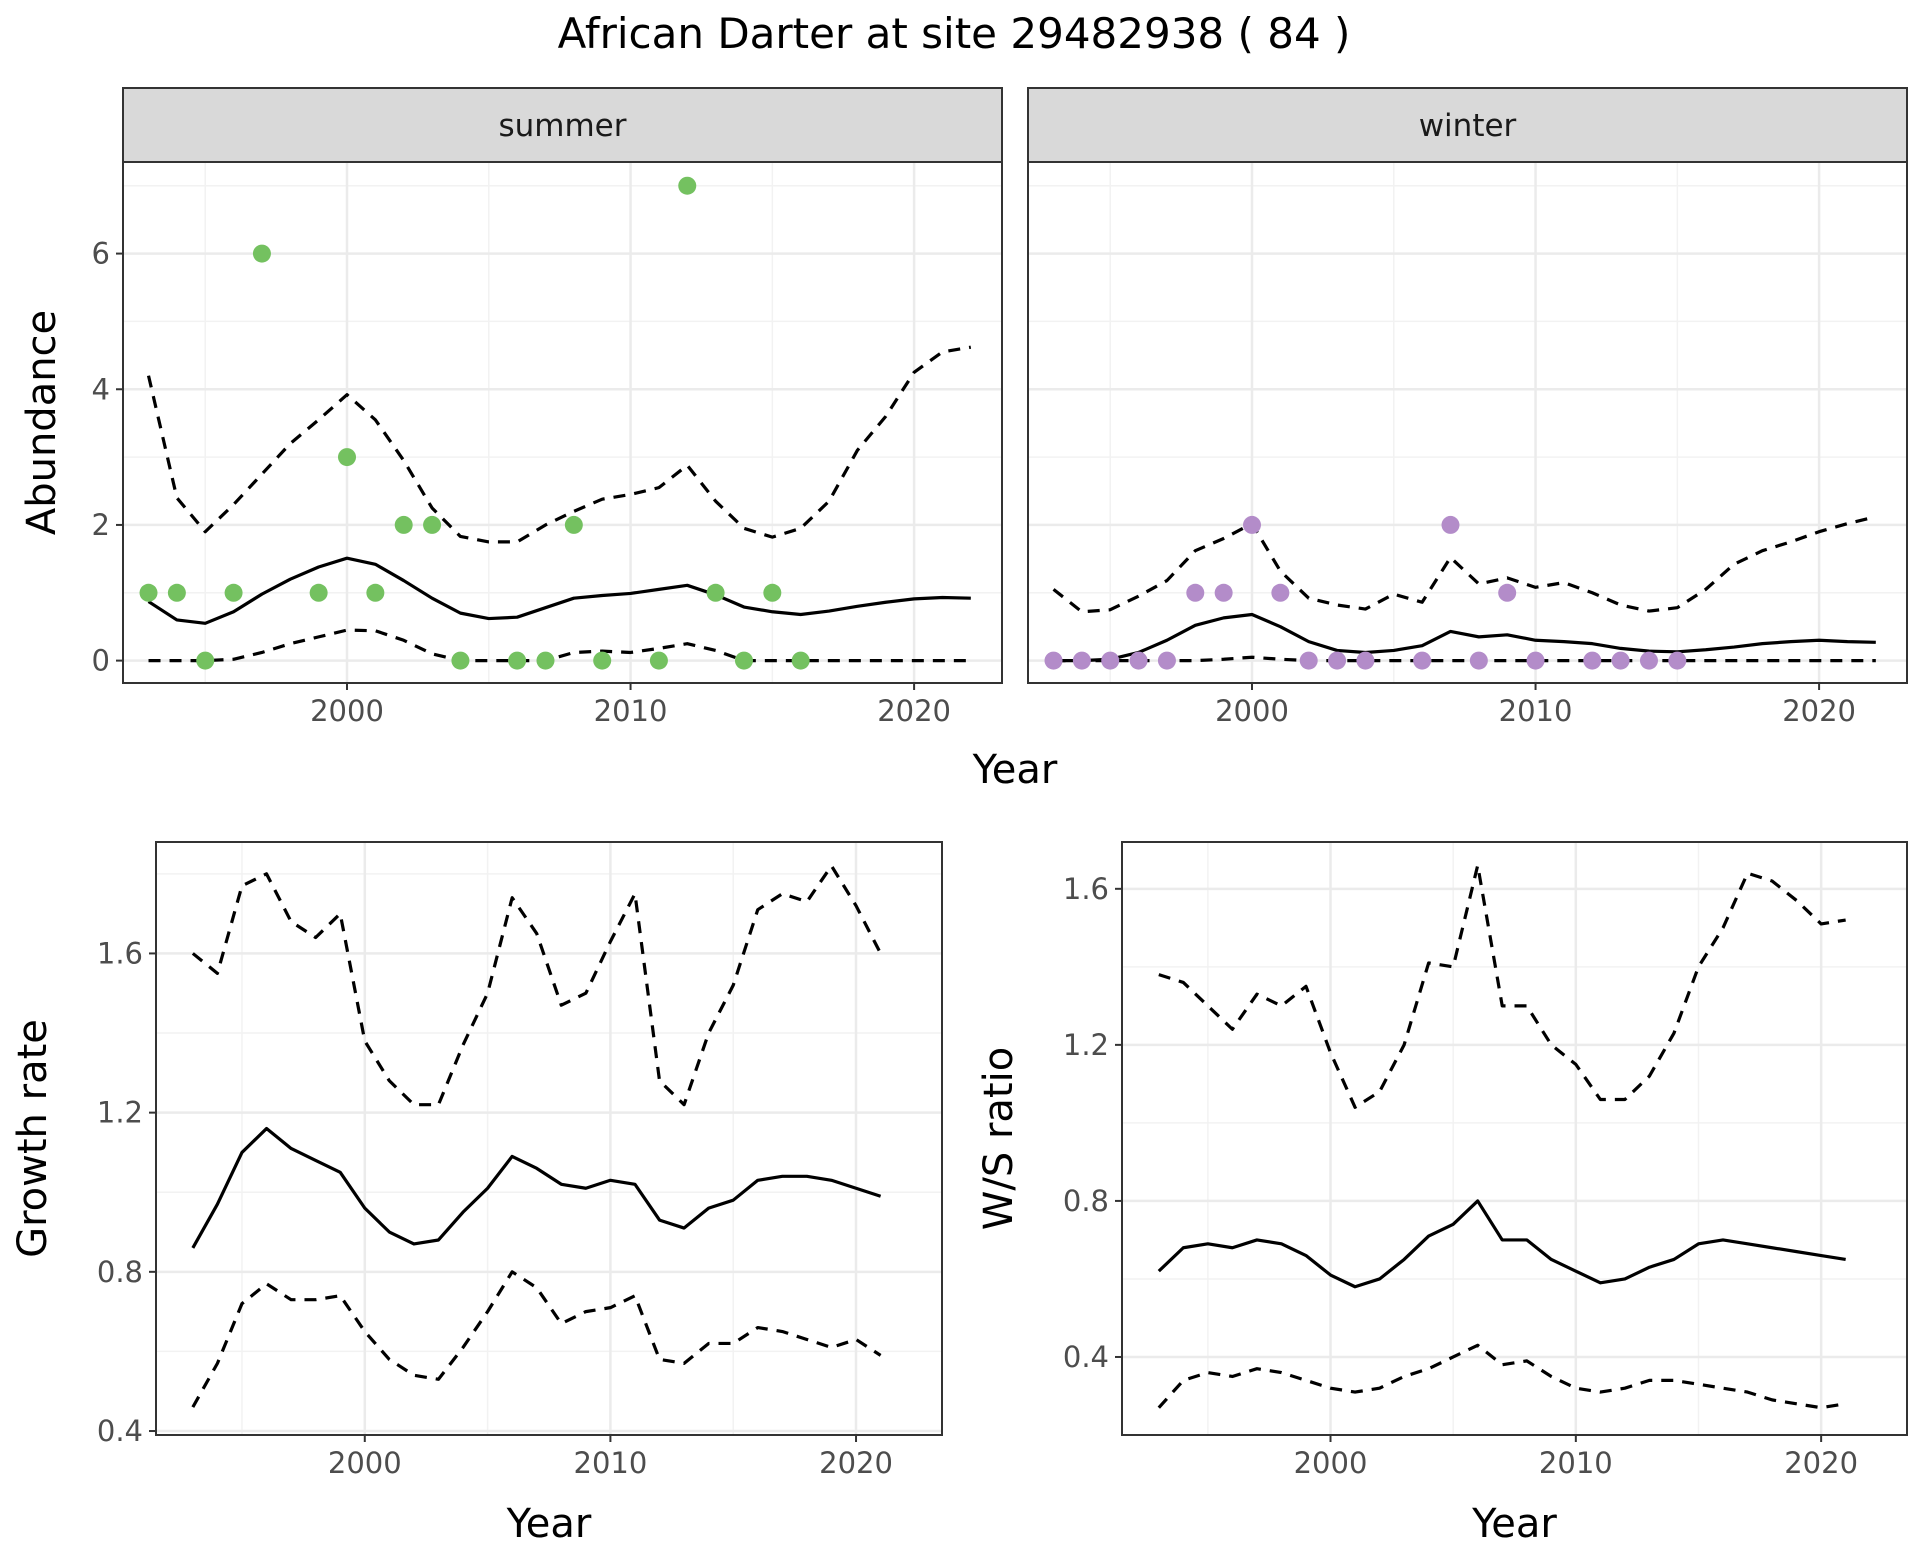  I want to click on y-tick-label: 4, so click(101, 389).